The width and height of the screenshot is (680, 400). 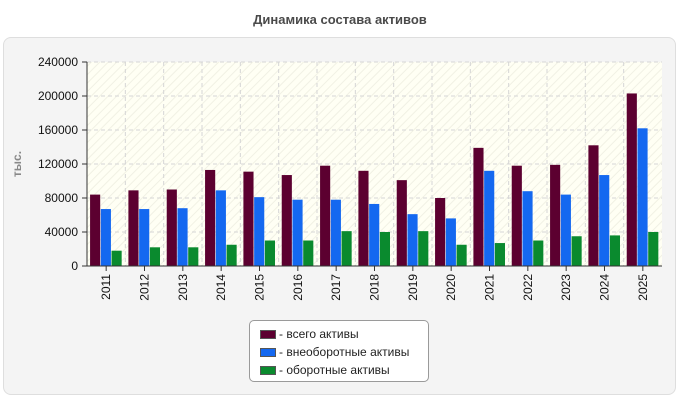 What do you see at coordinates (183, 287) in the screenshot?
I see `x-tick-label: 2013` at bounding box center [183, 287].